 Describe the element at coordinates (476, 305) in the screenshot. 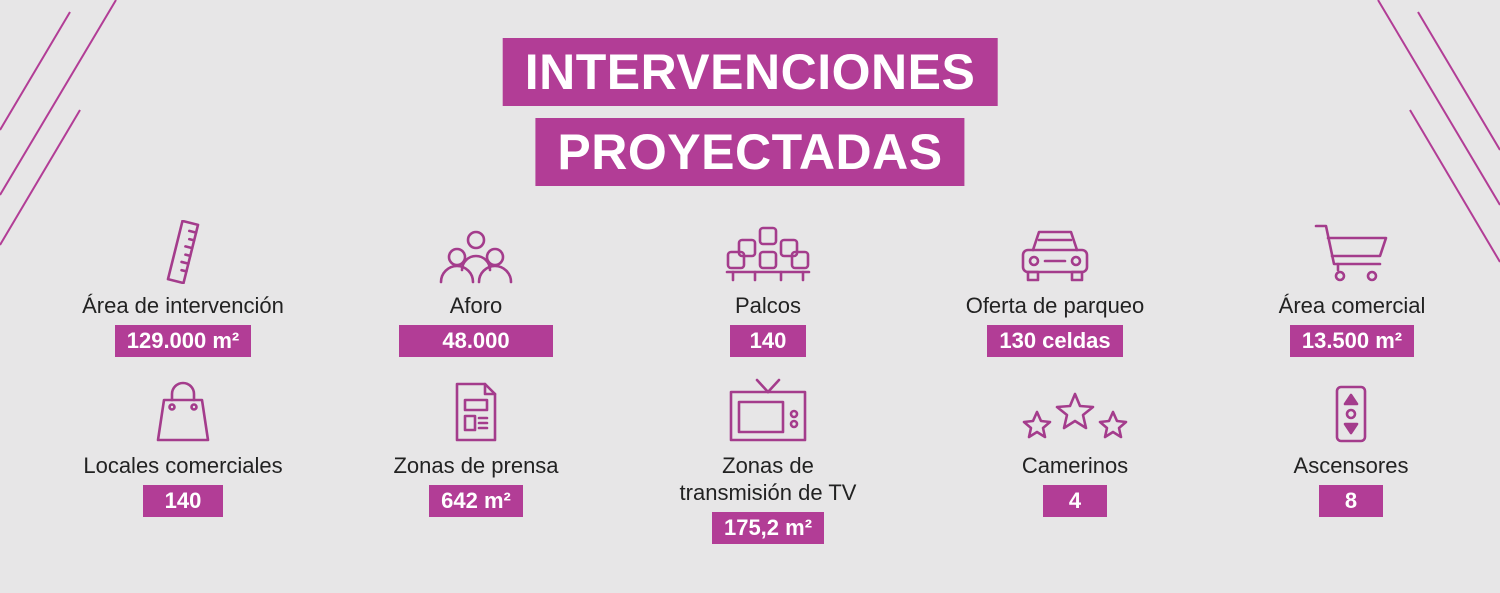

I see `stat-label: Aforo` at that location.